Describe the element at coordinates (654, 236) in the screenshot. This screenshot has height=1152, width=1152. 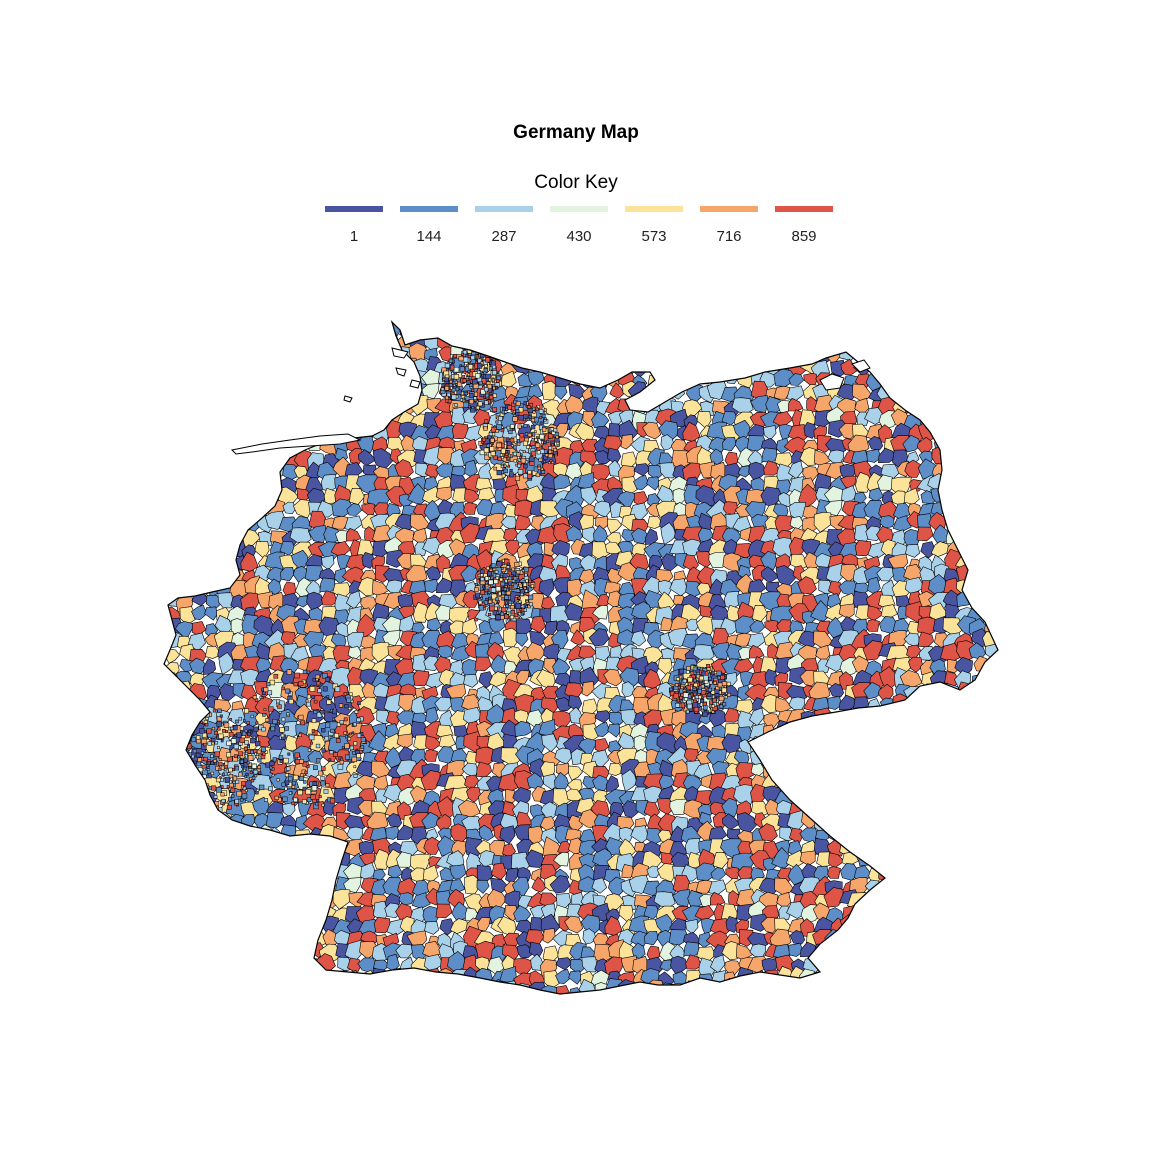
I see `legend-label: 573` at that location.